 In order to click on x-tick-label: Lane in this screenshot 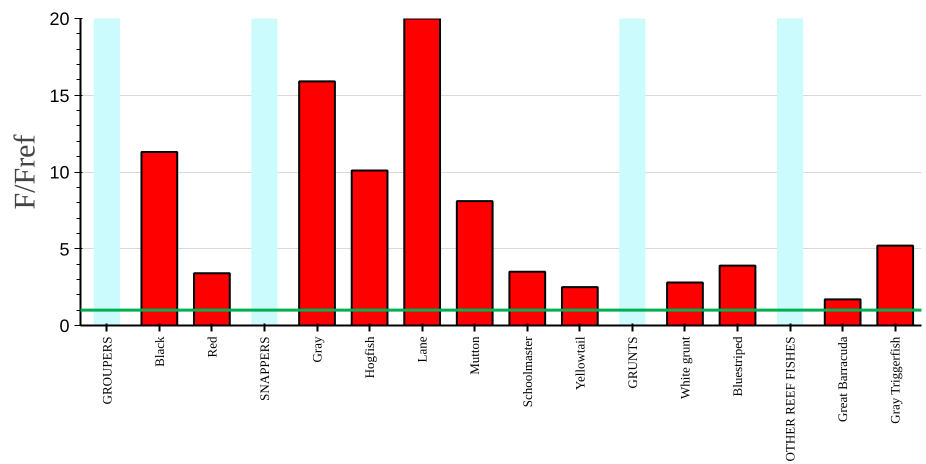, I will do `click(422, 349)`.